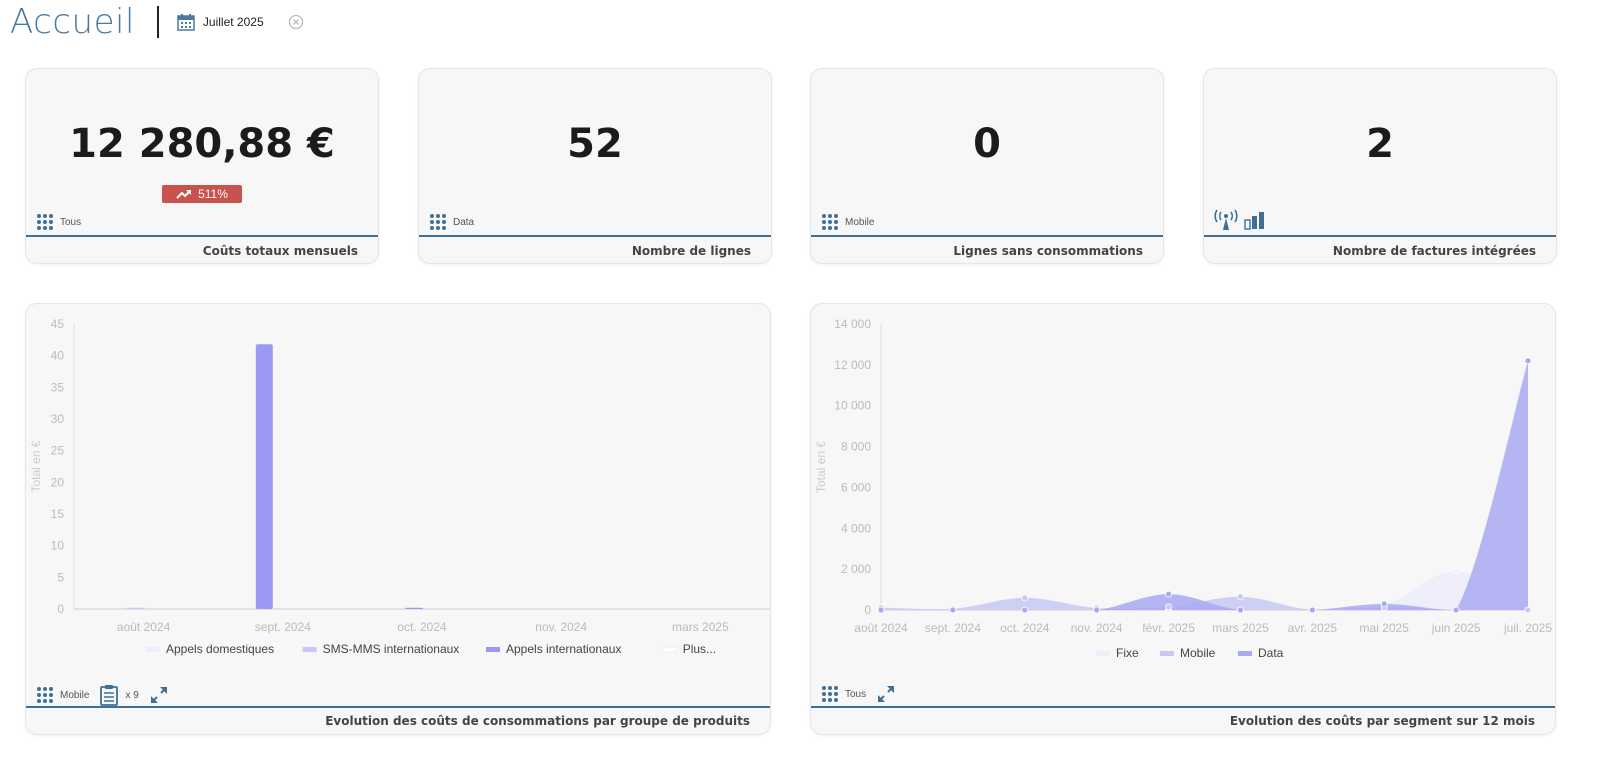 The width and height of the screenshot is (1606, 765). Describe the element at coordinates (36, 466) in the screenshot. I see `y-axis-title: Total en €` at that location.